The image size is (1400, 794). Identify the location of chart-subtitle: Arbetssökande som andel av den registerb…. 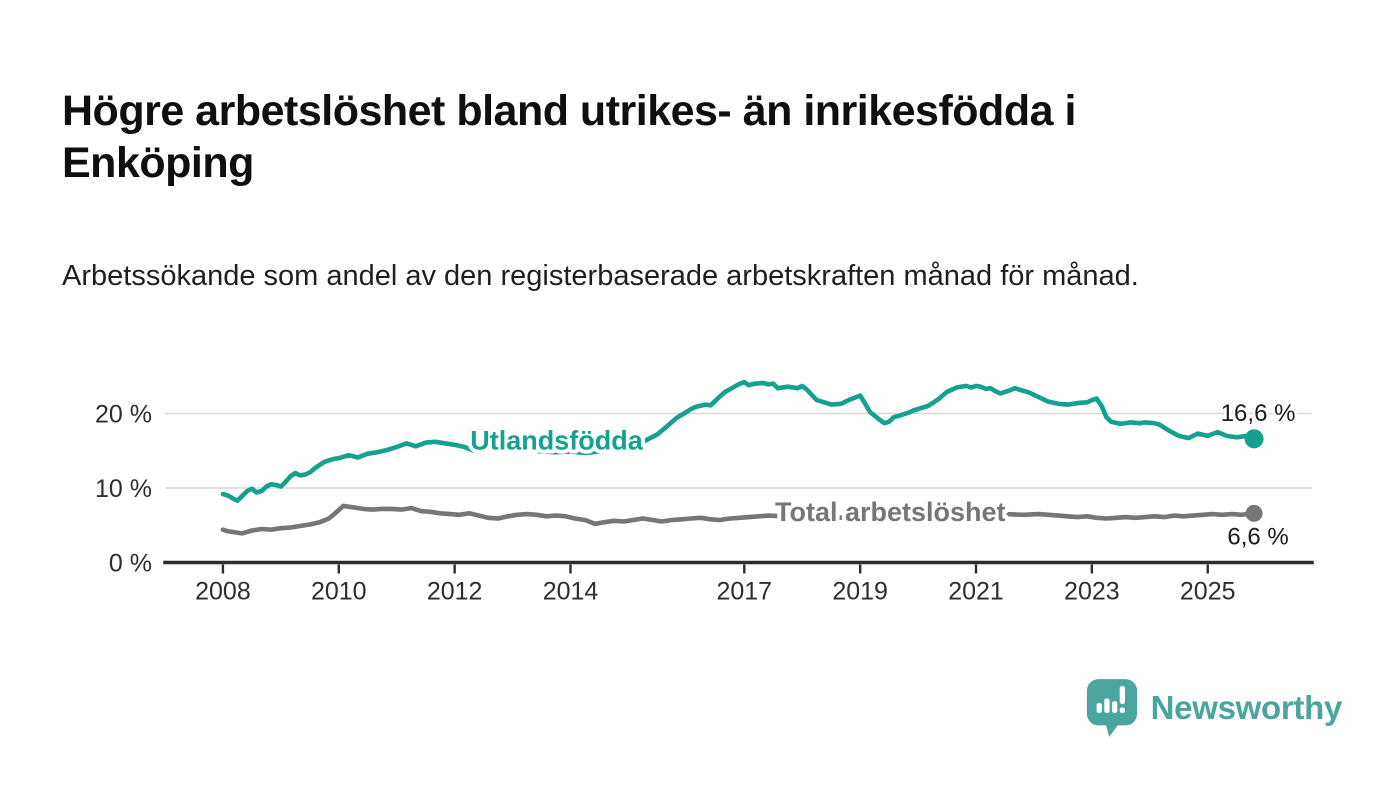
(600, 276).